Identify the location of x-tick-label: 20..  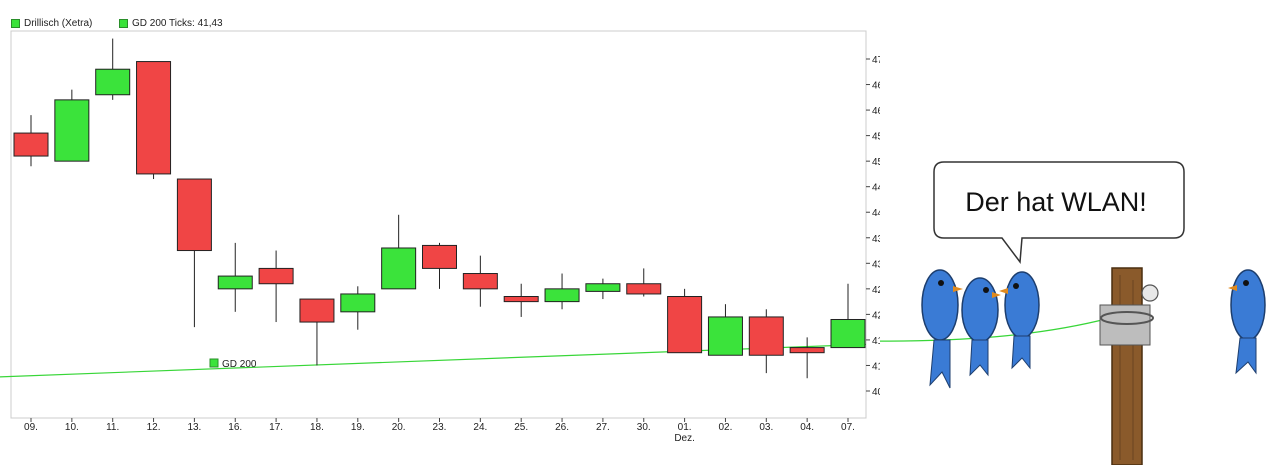
(399, 427).